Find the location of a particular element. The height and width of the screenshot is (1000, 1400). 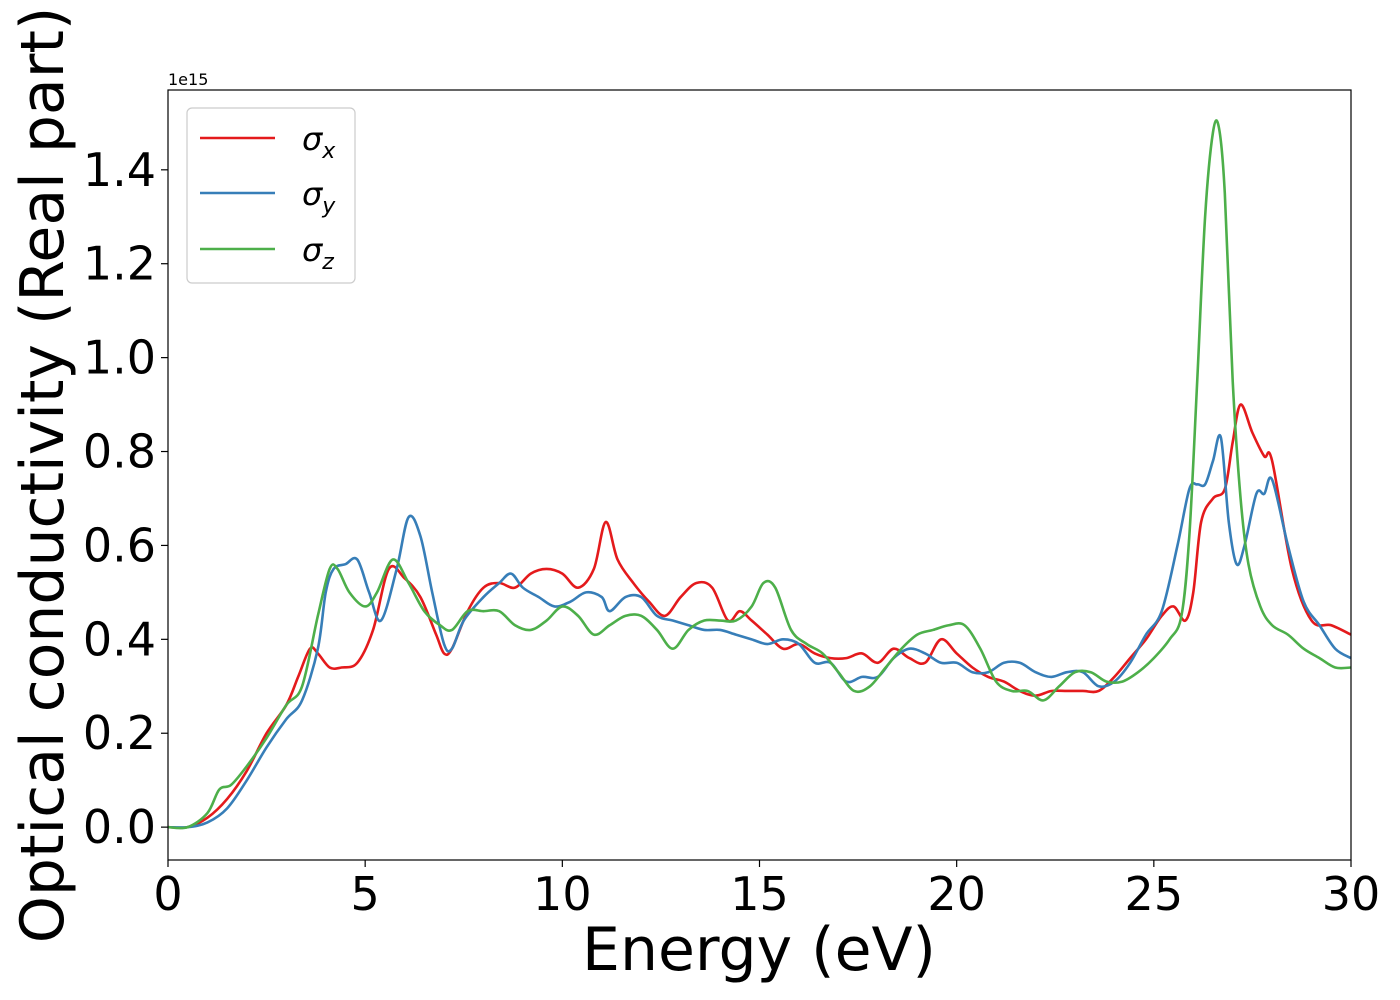

y-tick-label: 1.0 is located at coordinates (119, 358).